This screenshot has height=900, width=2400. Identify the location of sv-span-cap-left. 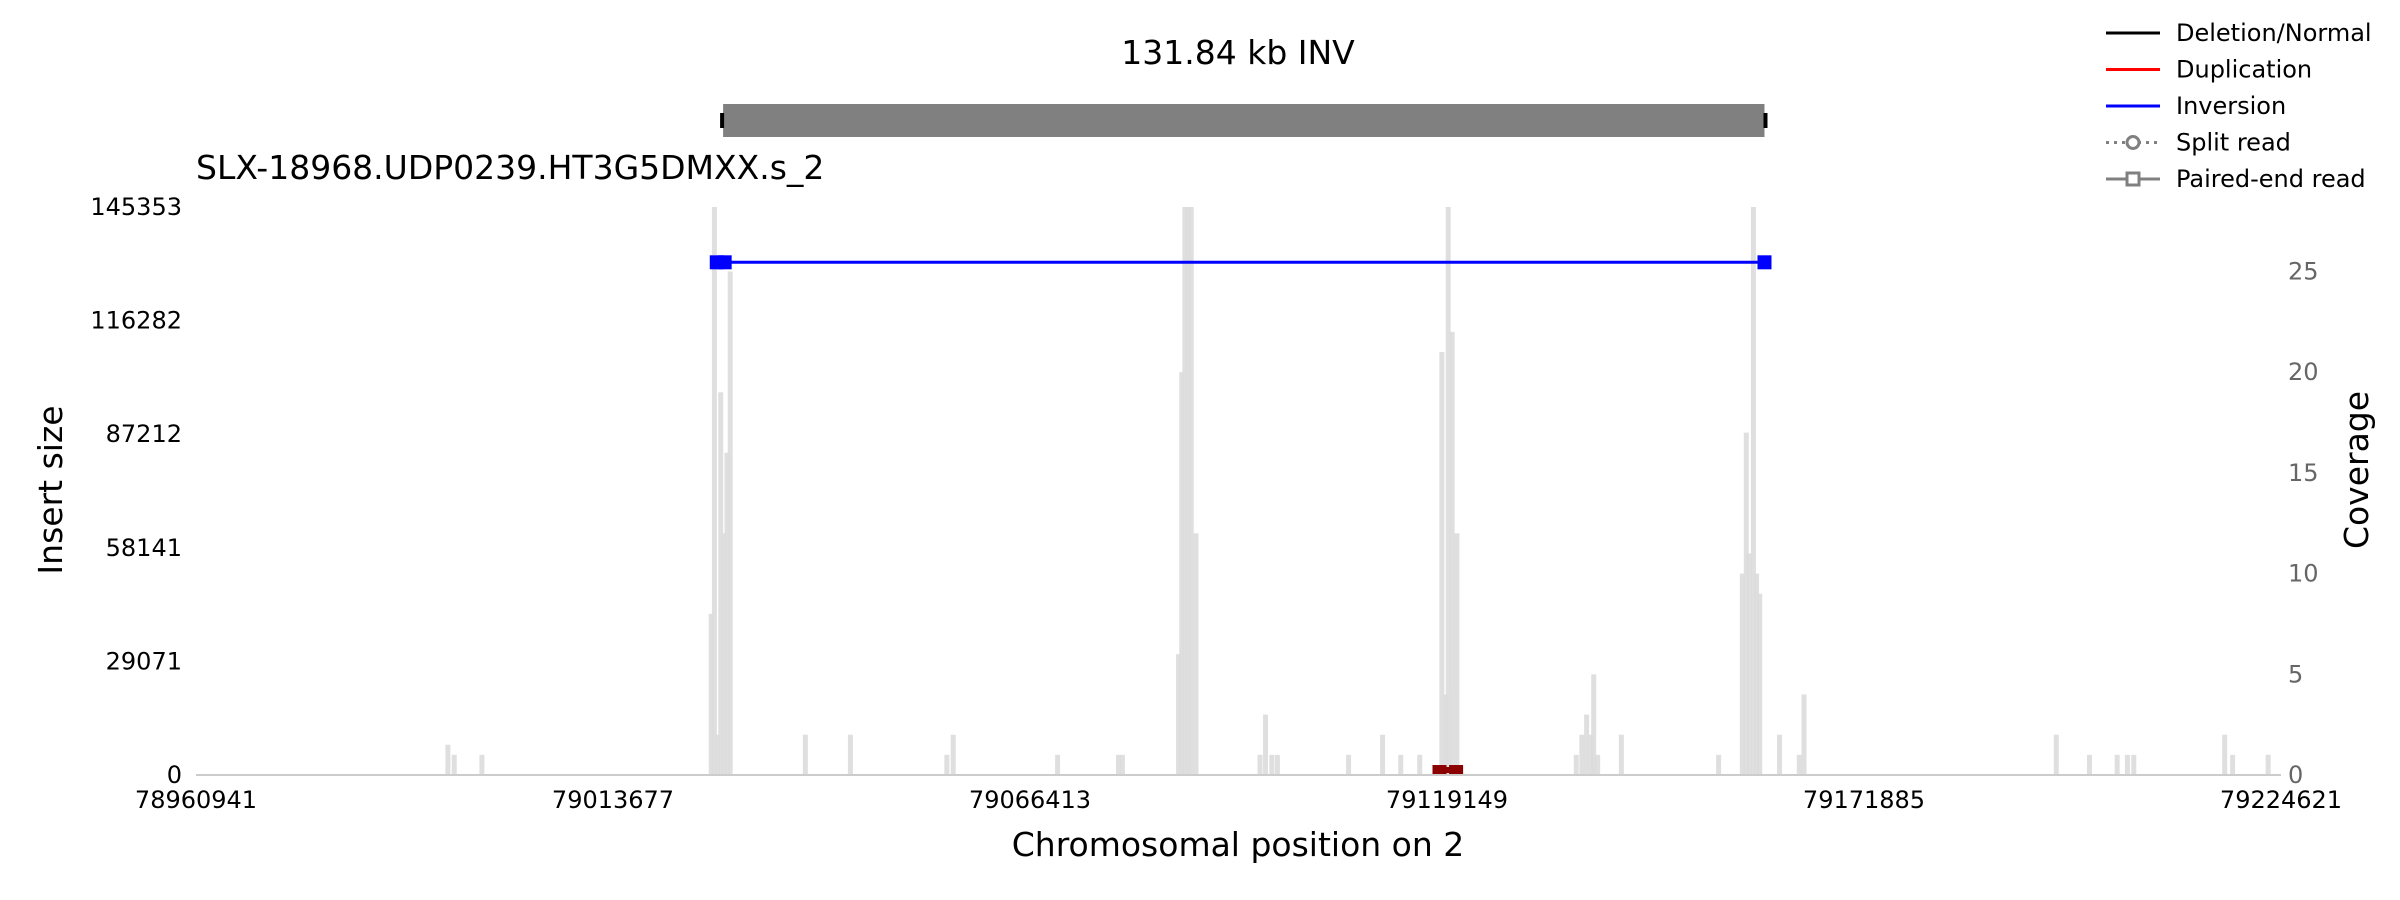
(722, 120).